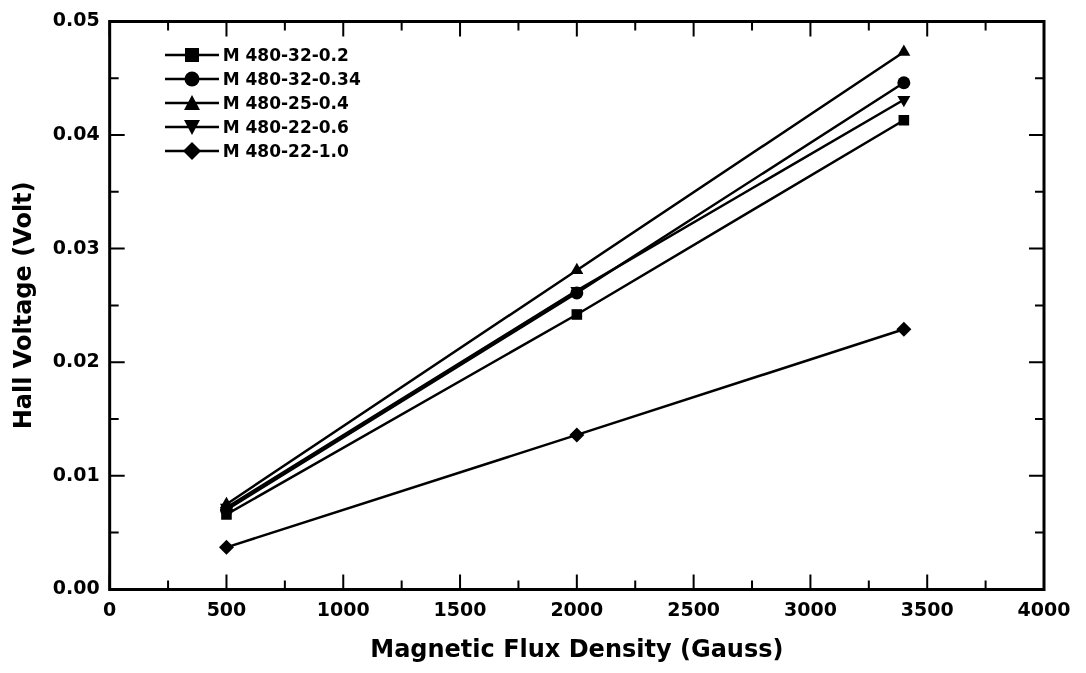 The width and height of the screenshot is (1086, 673). Describe the element at coordinates (285, 56) in the screenshot. I see `legend-label: M 480-32-0.2` at that location.